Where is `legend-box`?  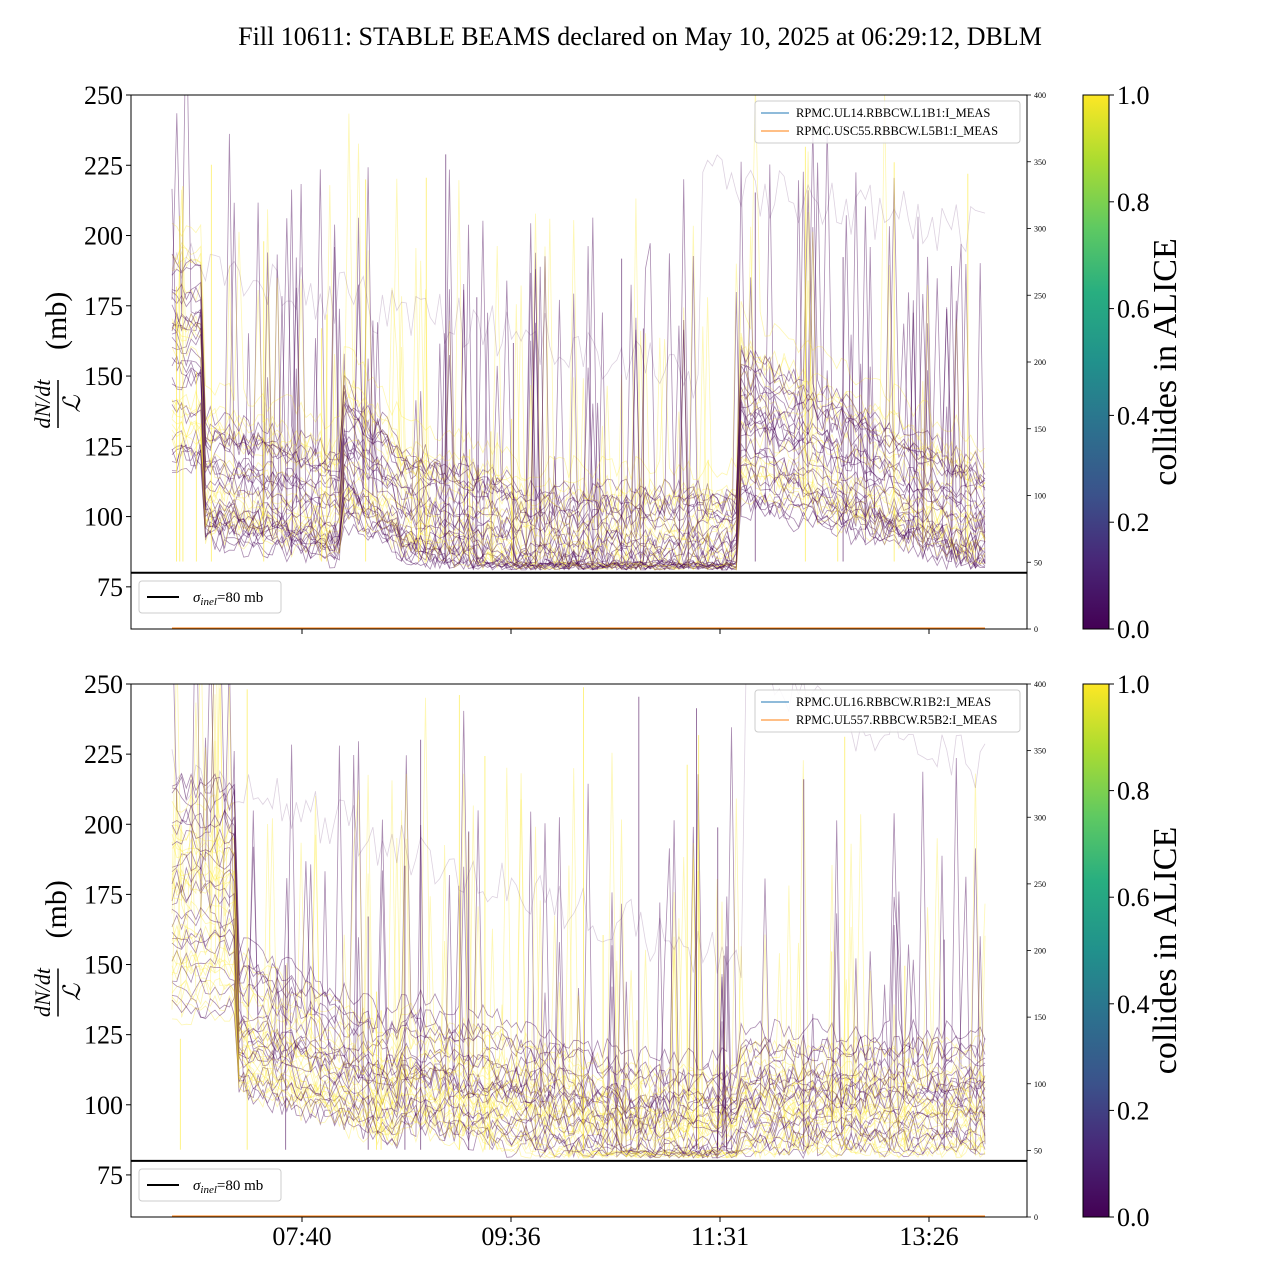
legend-box is located at coordinates (887, 122).